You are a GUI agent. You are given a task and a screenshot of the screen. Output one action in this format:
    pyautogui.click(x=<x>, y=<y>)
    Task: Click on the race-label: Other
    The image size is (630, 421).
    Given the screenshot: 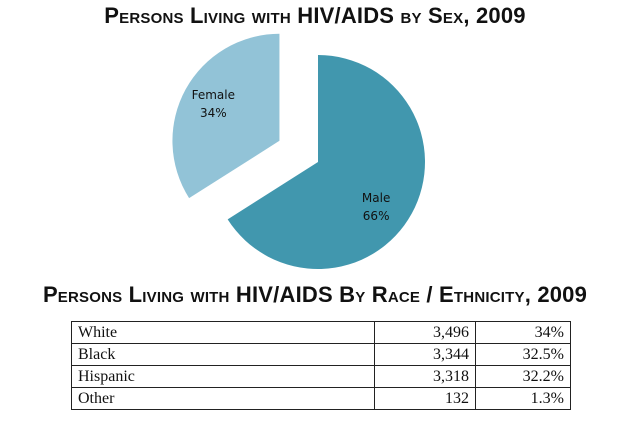 What is the action you would take?
    pyautogui.click(x=223, y=398)
    